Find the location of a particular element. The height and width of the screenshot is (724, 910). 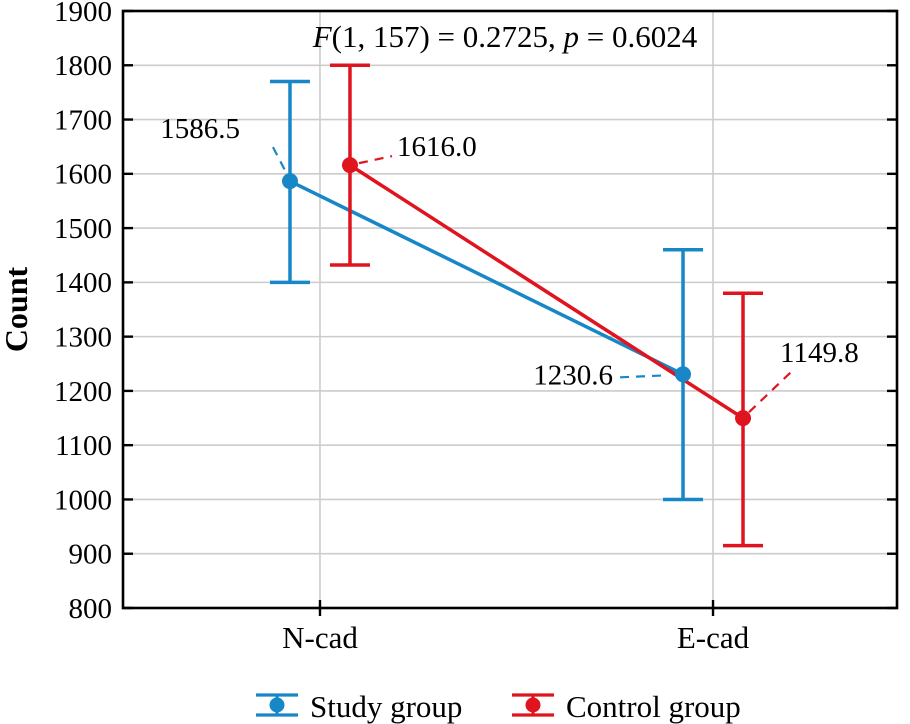

stat-annotation: F(1, 157) = 0.2725, p = 0.6024 is located at coordinates (505, 36).